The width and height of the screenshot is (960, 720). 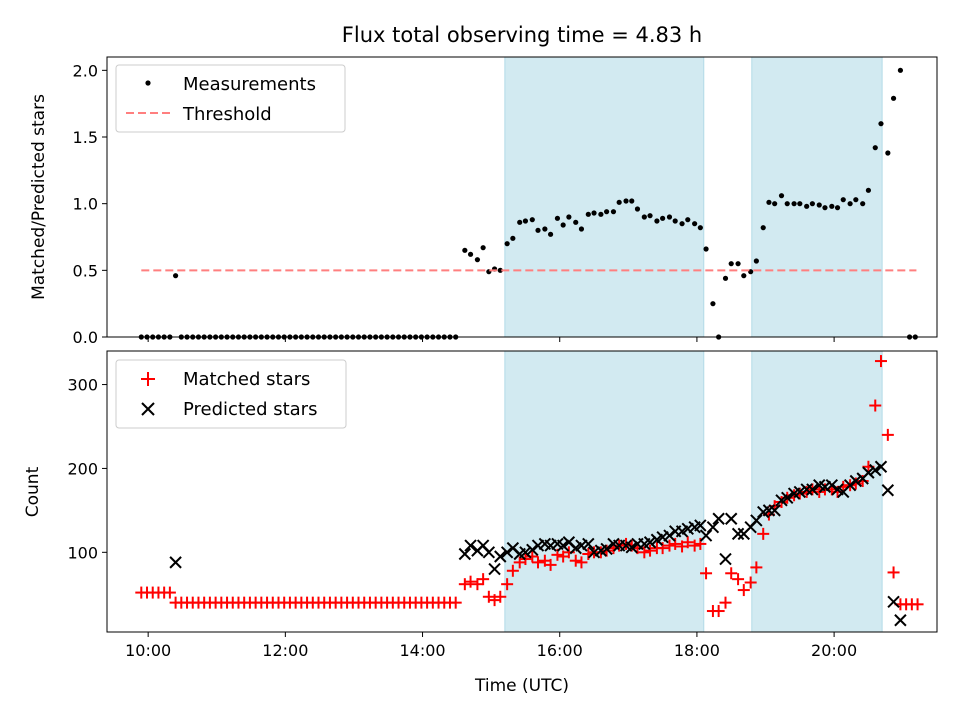 I want to click on legend-measurements-marker, so click(x=148, y=83).